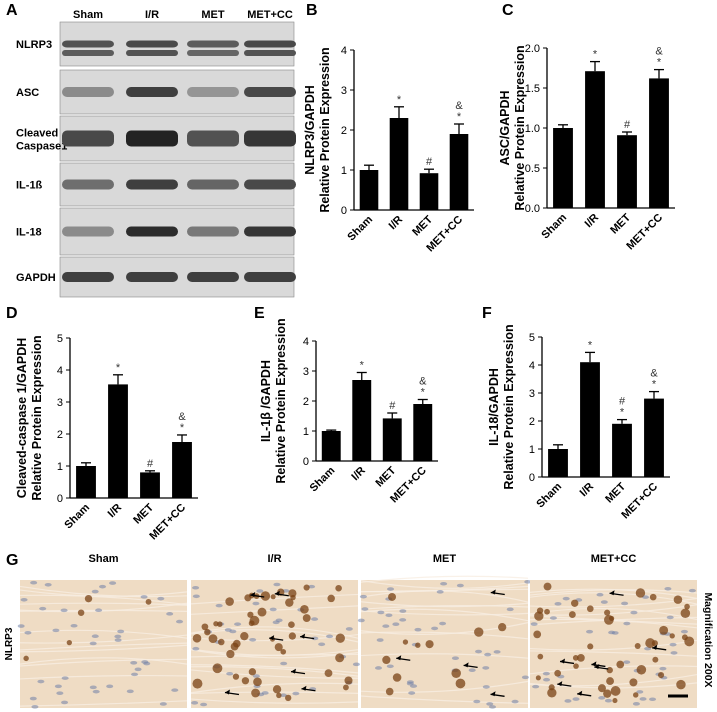 This screenshot has width=717, height=712. I want to click on y-axis-label: Relative Protein Expression, so click(520, 127).